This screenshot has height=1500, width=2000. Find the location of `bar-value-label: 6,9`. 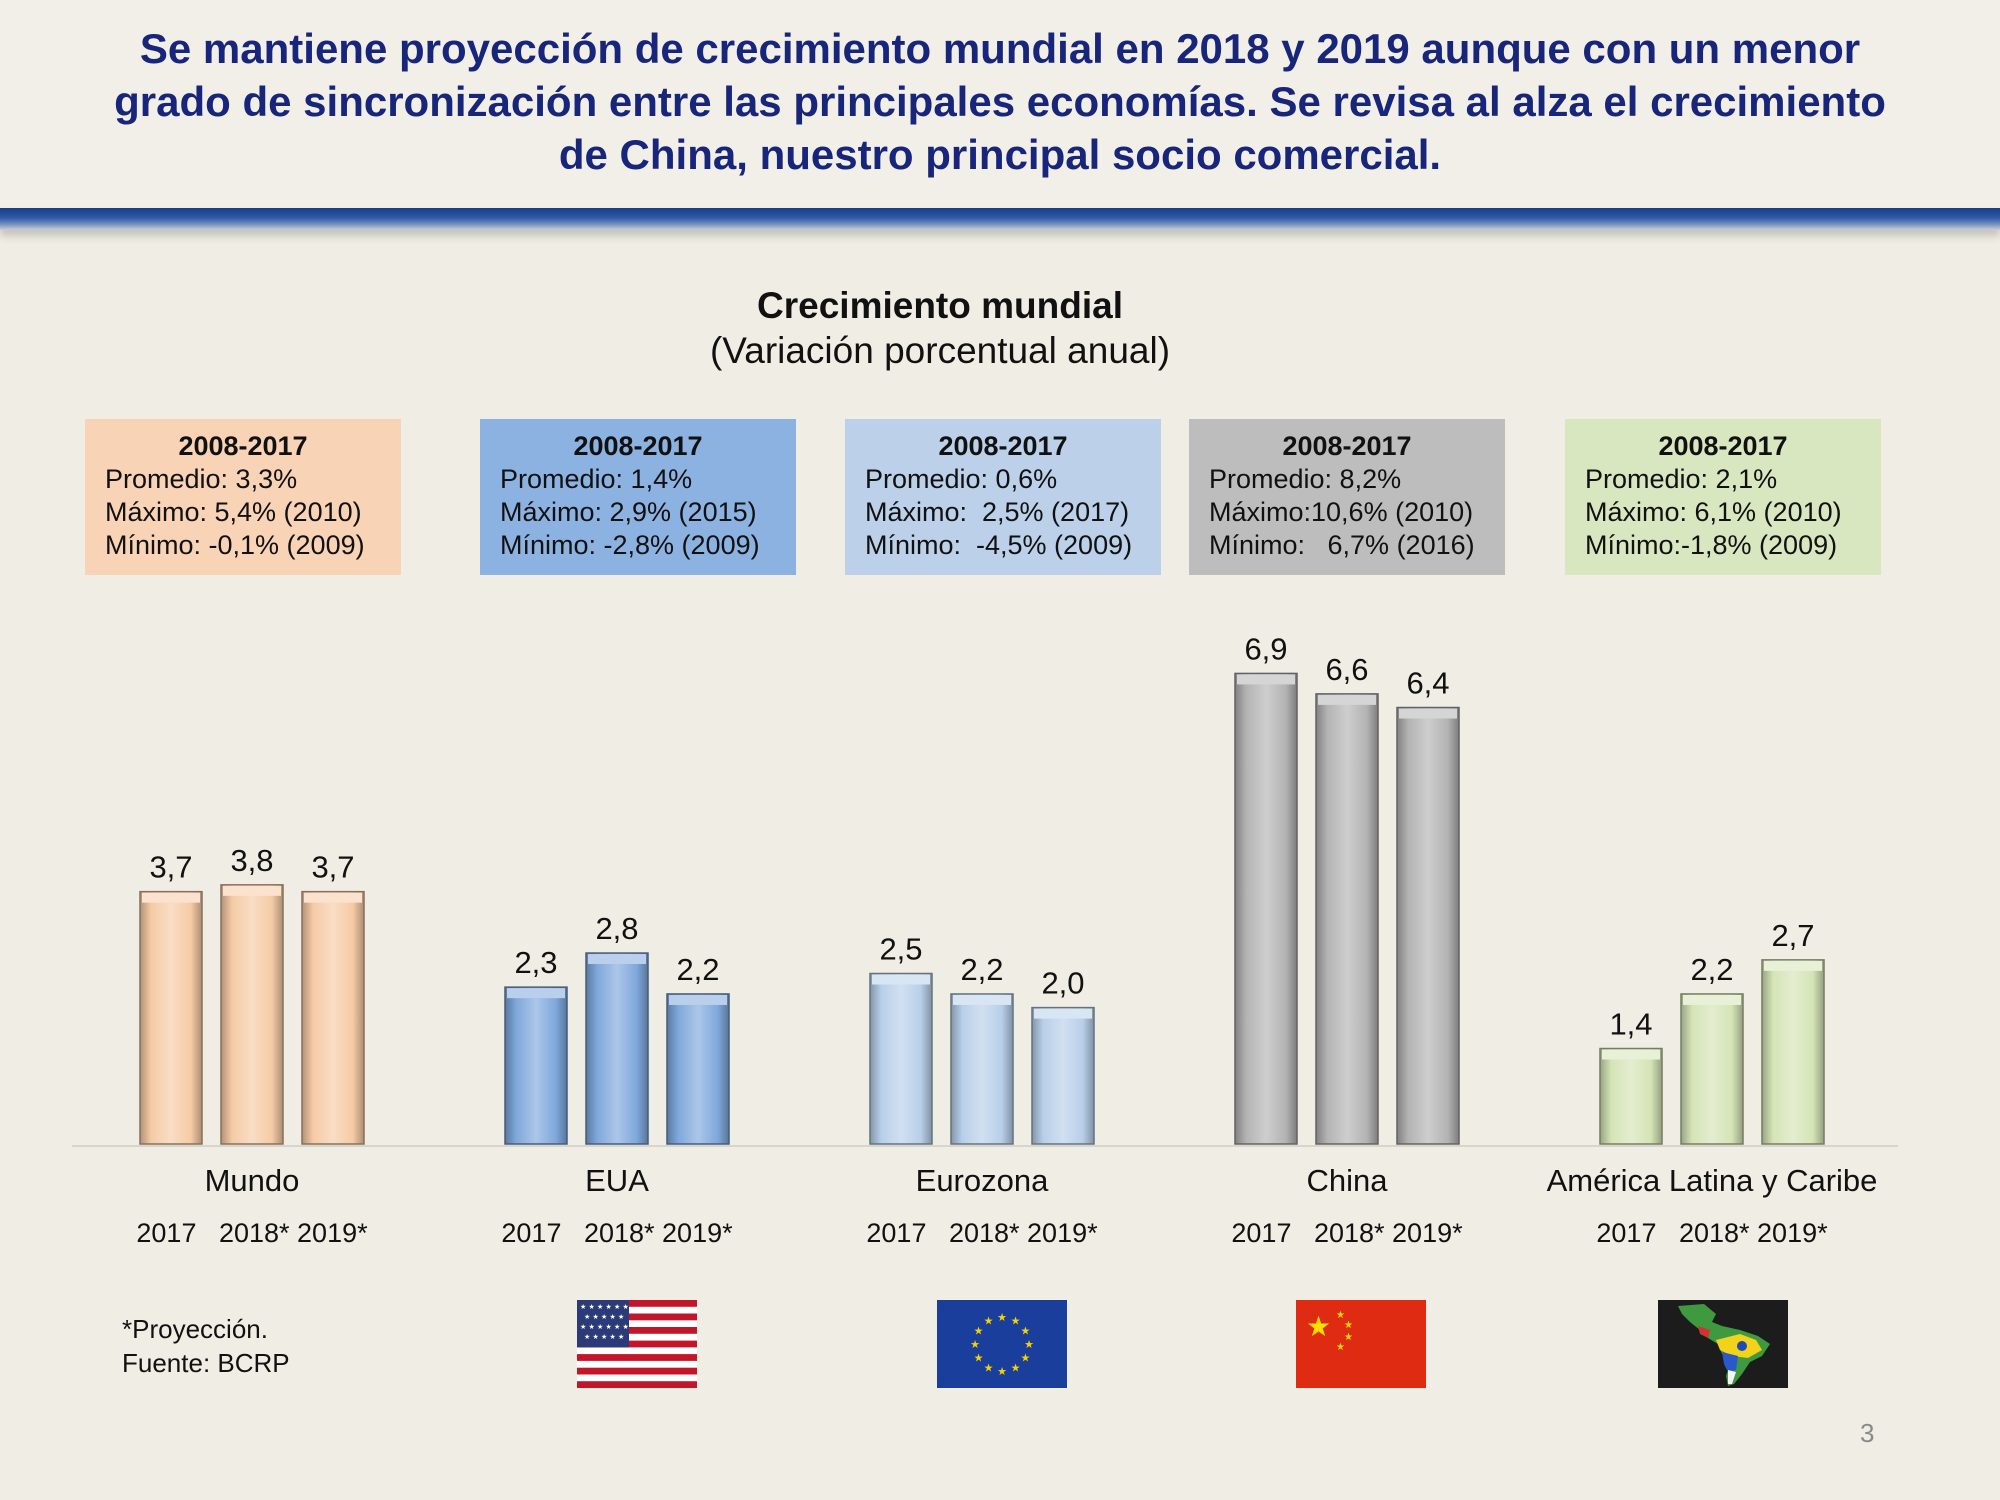

bar-value-label: 6,9 is located at coordinates (1265, 648).